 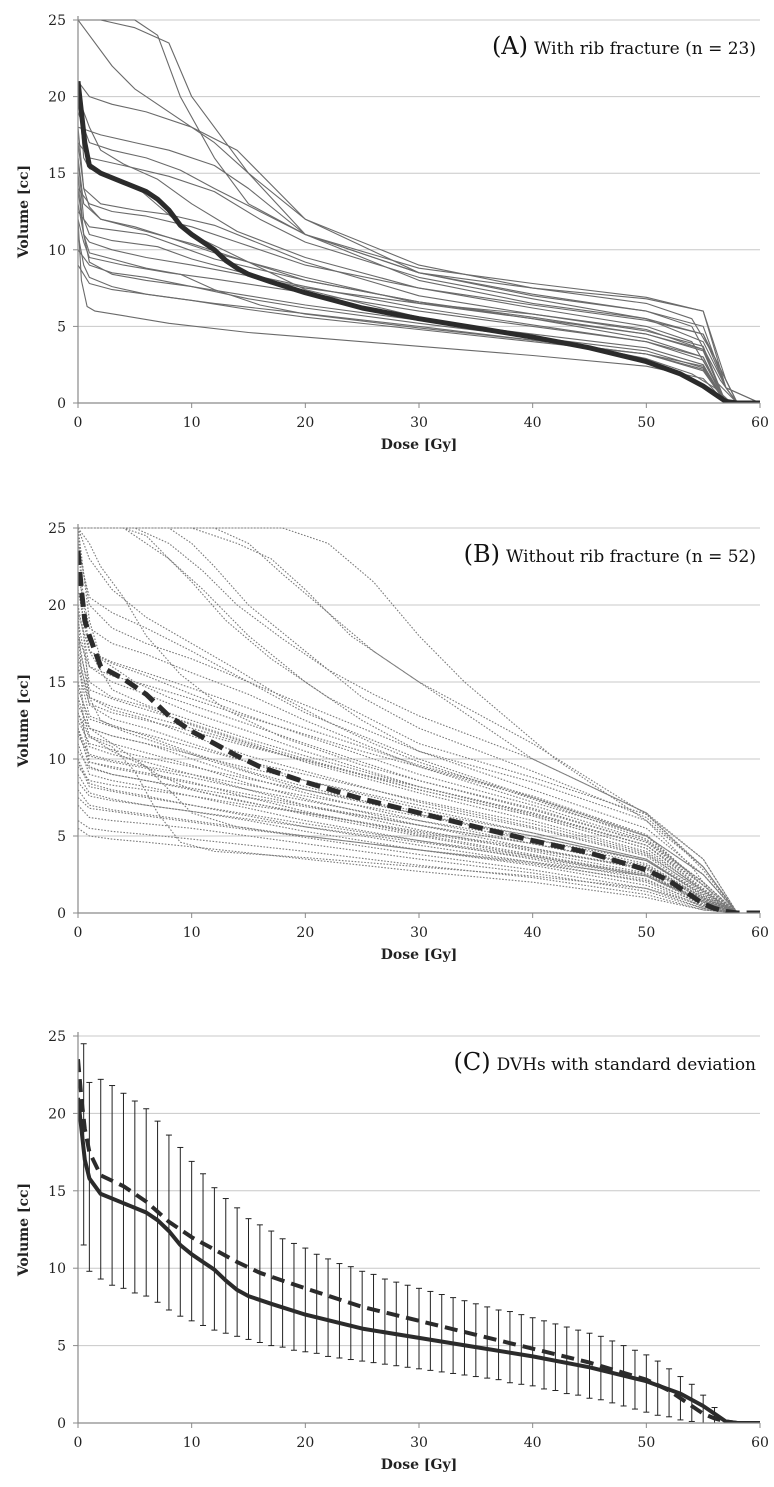 What do you see at coordinates (626, 1065) in the screenshot?
I see `panel-title-text: DVHs with standard deviation` at bounding box center [626, 1065].